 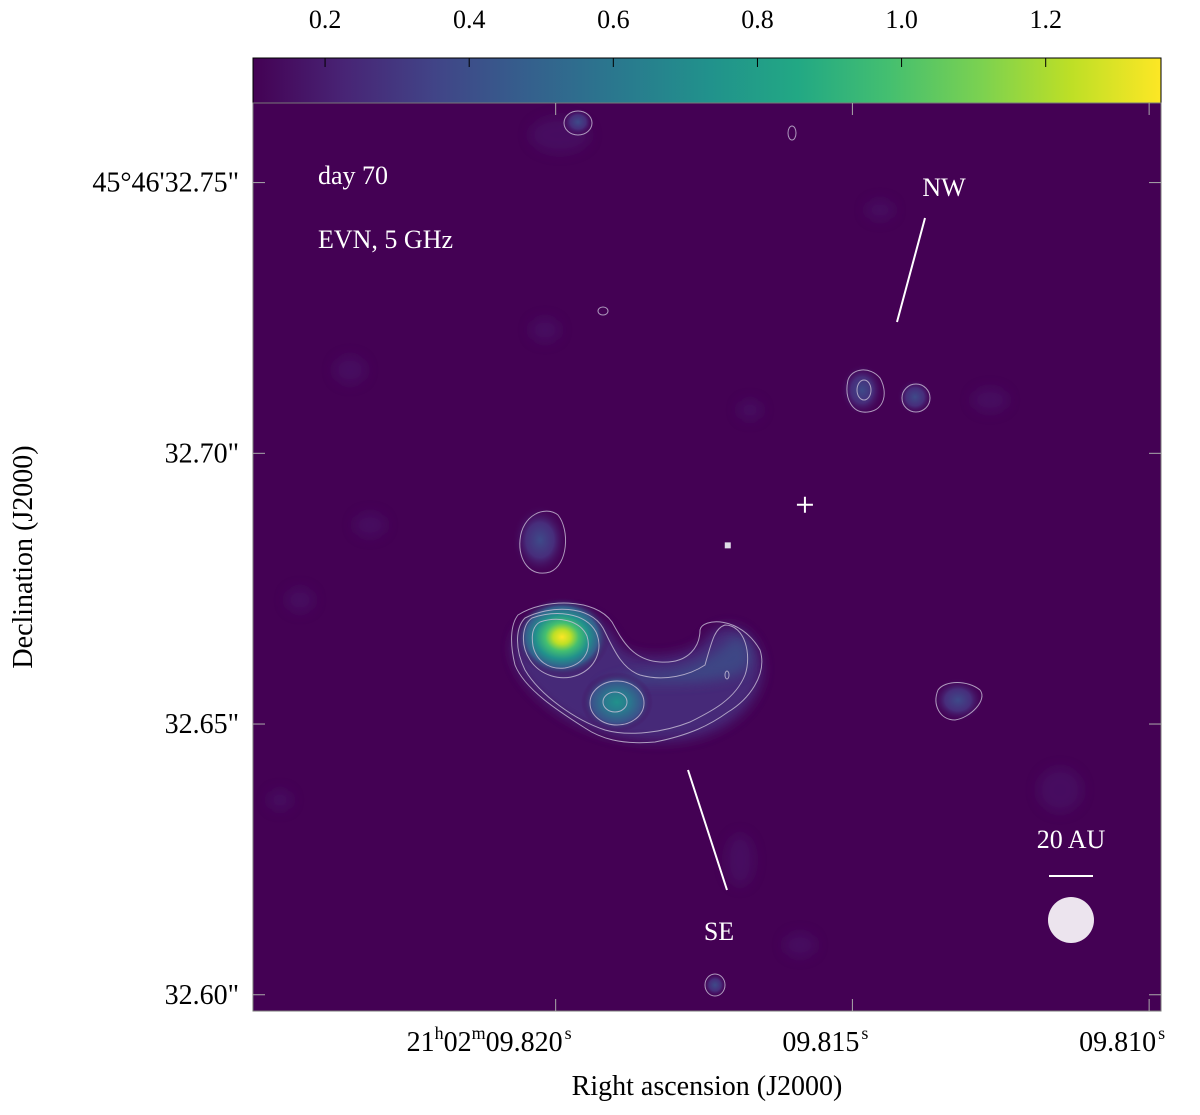 What do you see at coordinates (901, 19) in the screenshot?
I see `colorbar-tick-label: 1.0` at bounding box center [901, 19].